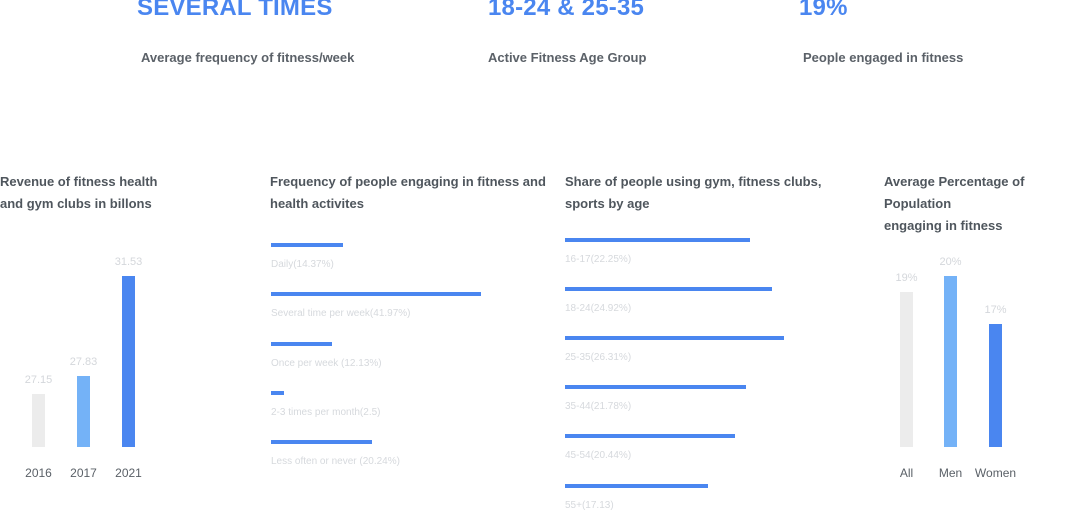  What do you see at coordinates (598, 407) in the screenshot?
I see `hbar-label: 35-44(21.78%)` at bounding box center [598, 407].